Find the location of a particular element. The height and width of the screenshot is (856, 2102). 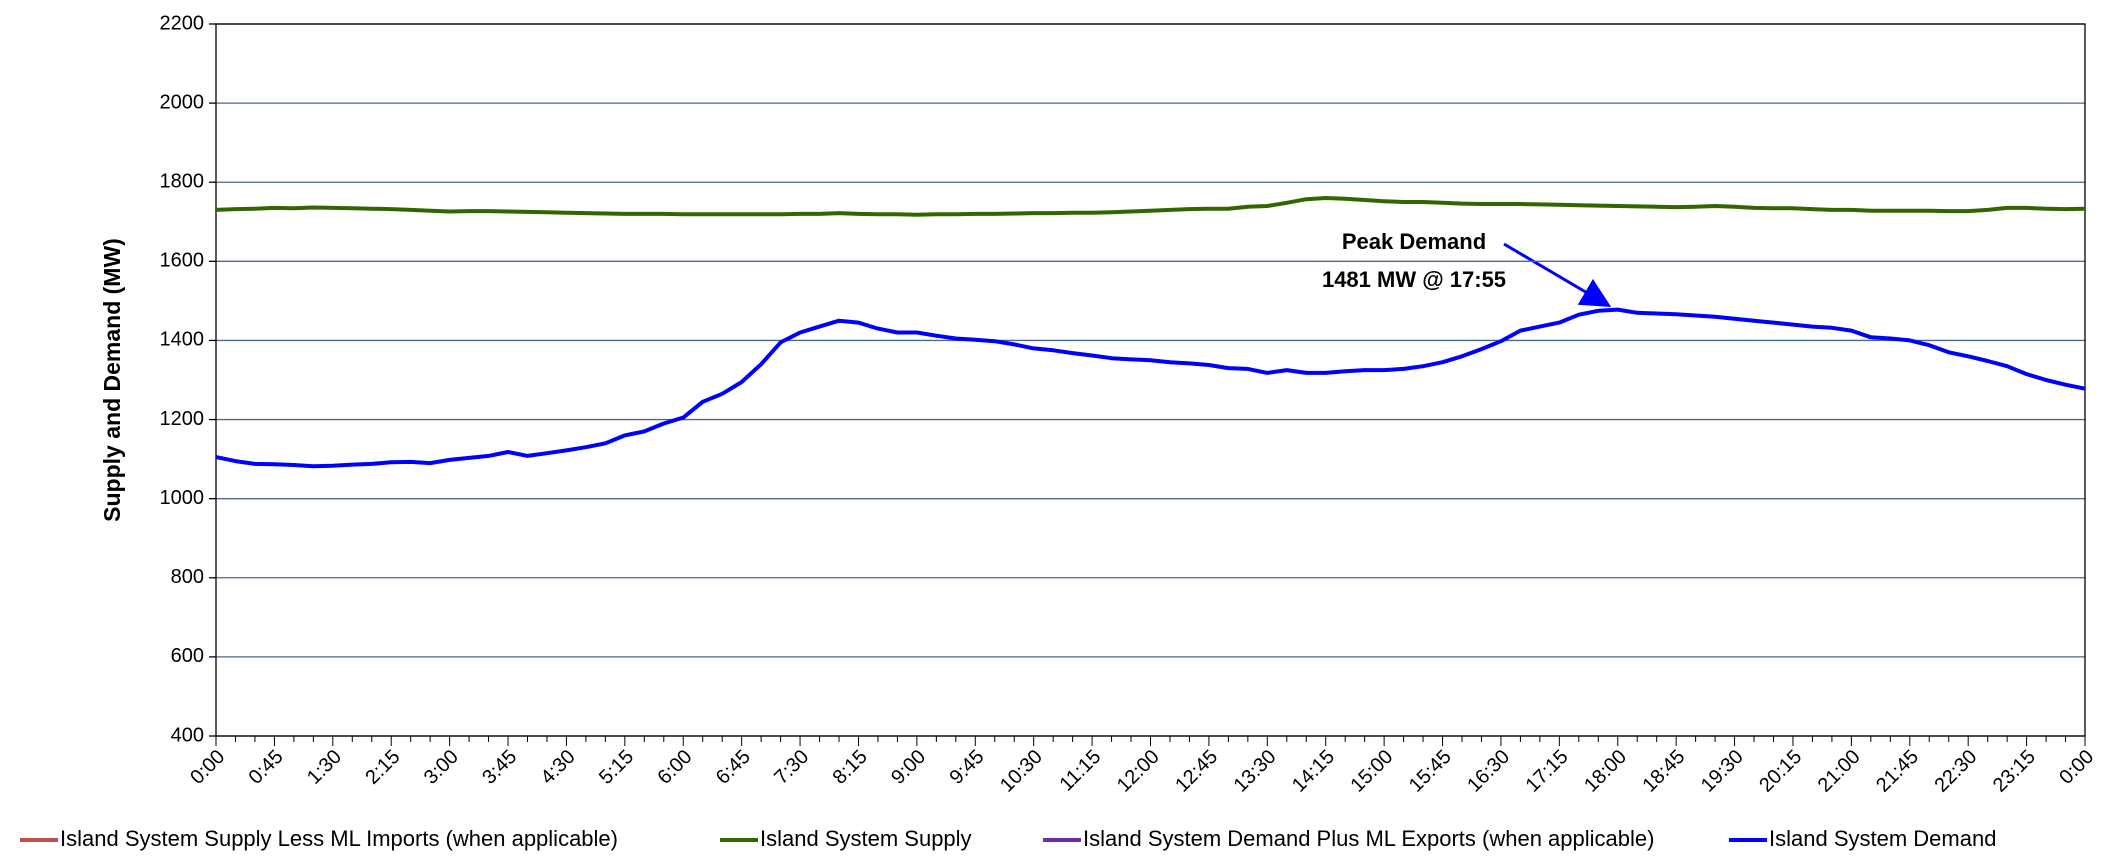

x-tick-label: 1:30 is located at coordinates (324, 767).